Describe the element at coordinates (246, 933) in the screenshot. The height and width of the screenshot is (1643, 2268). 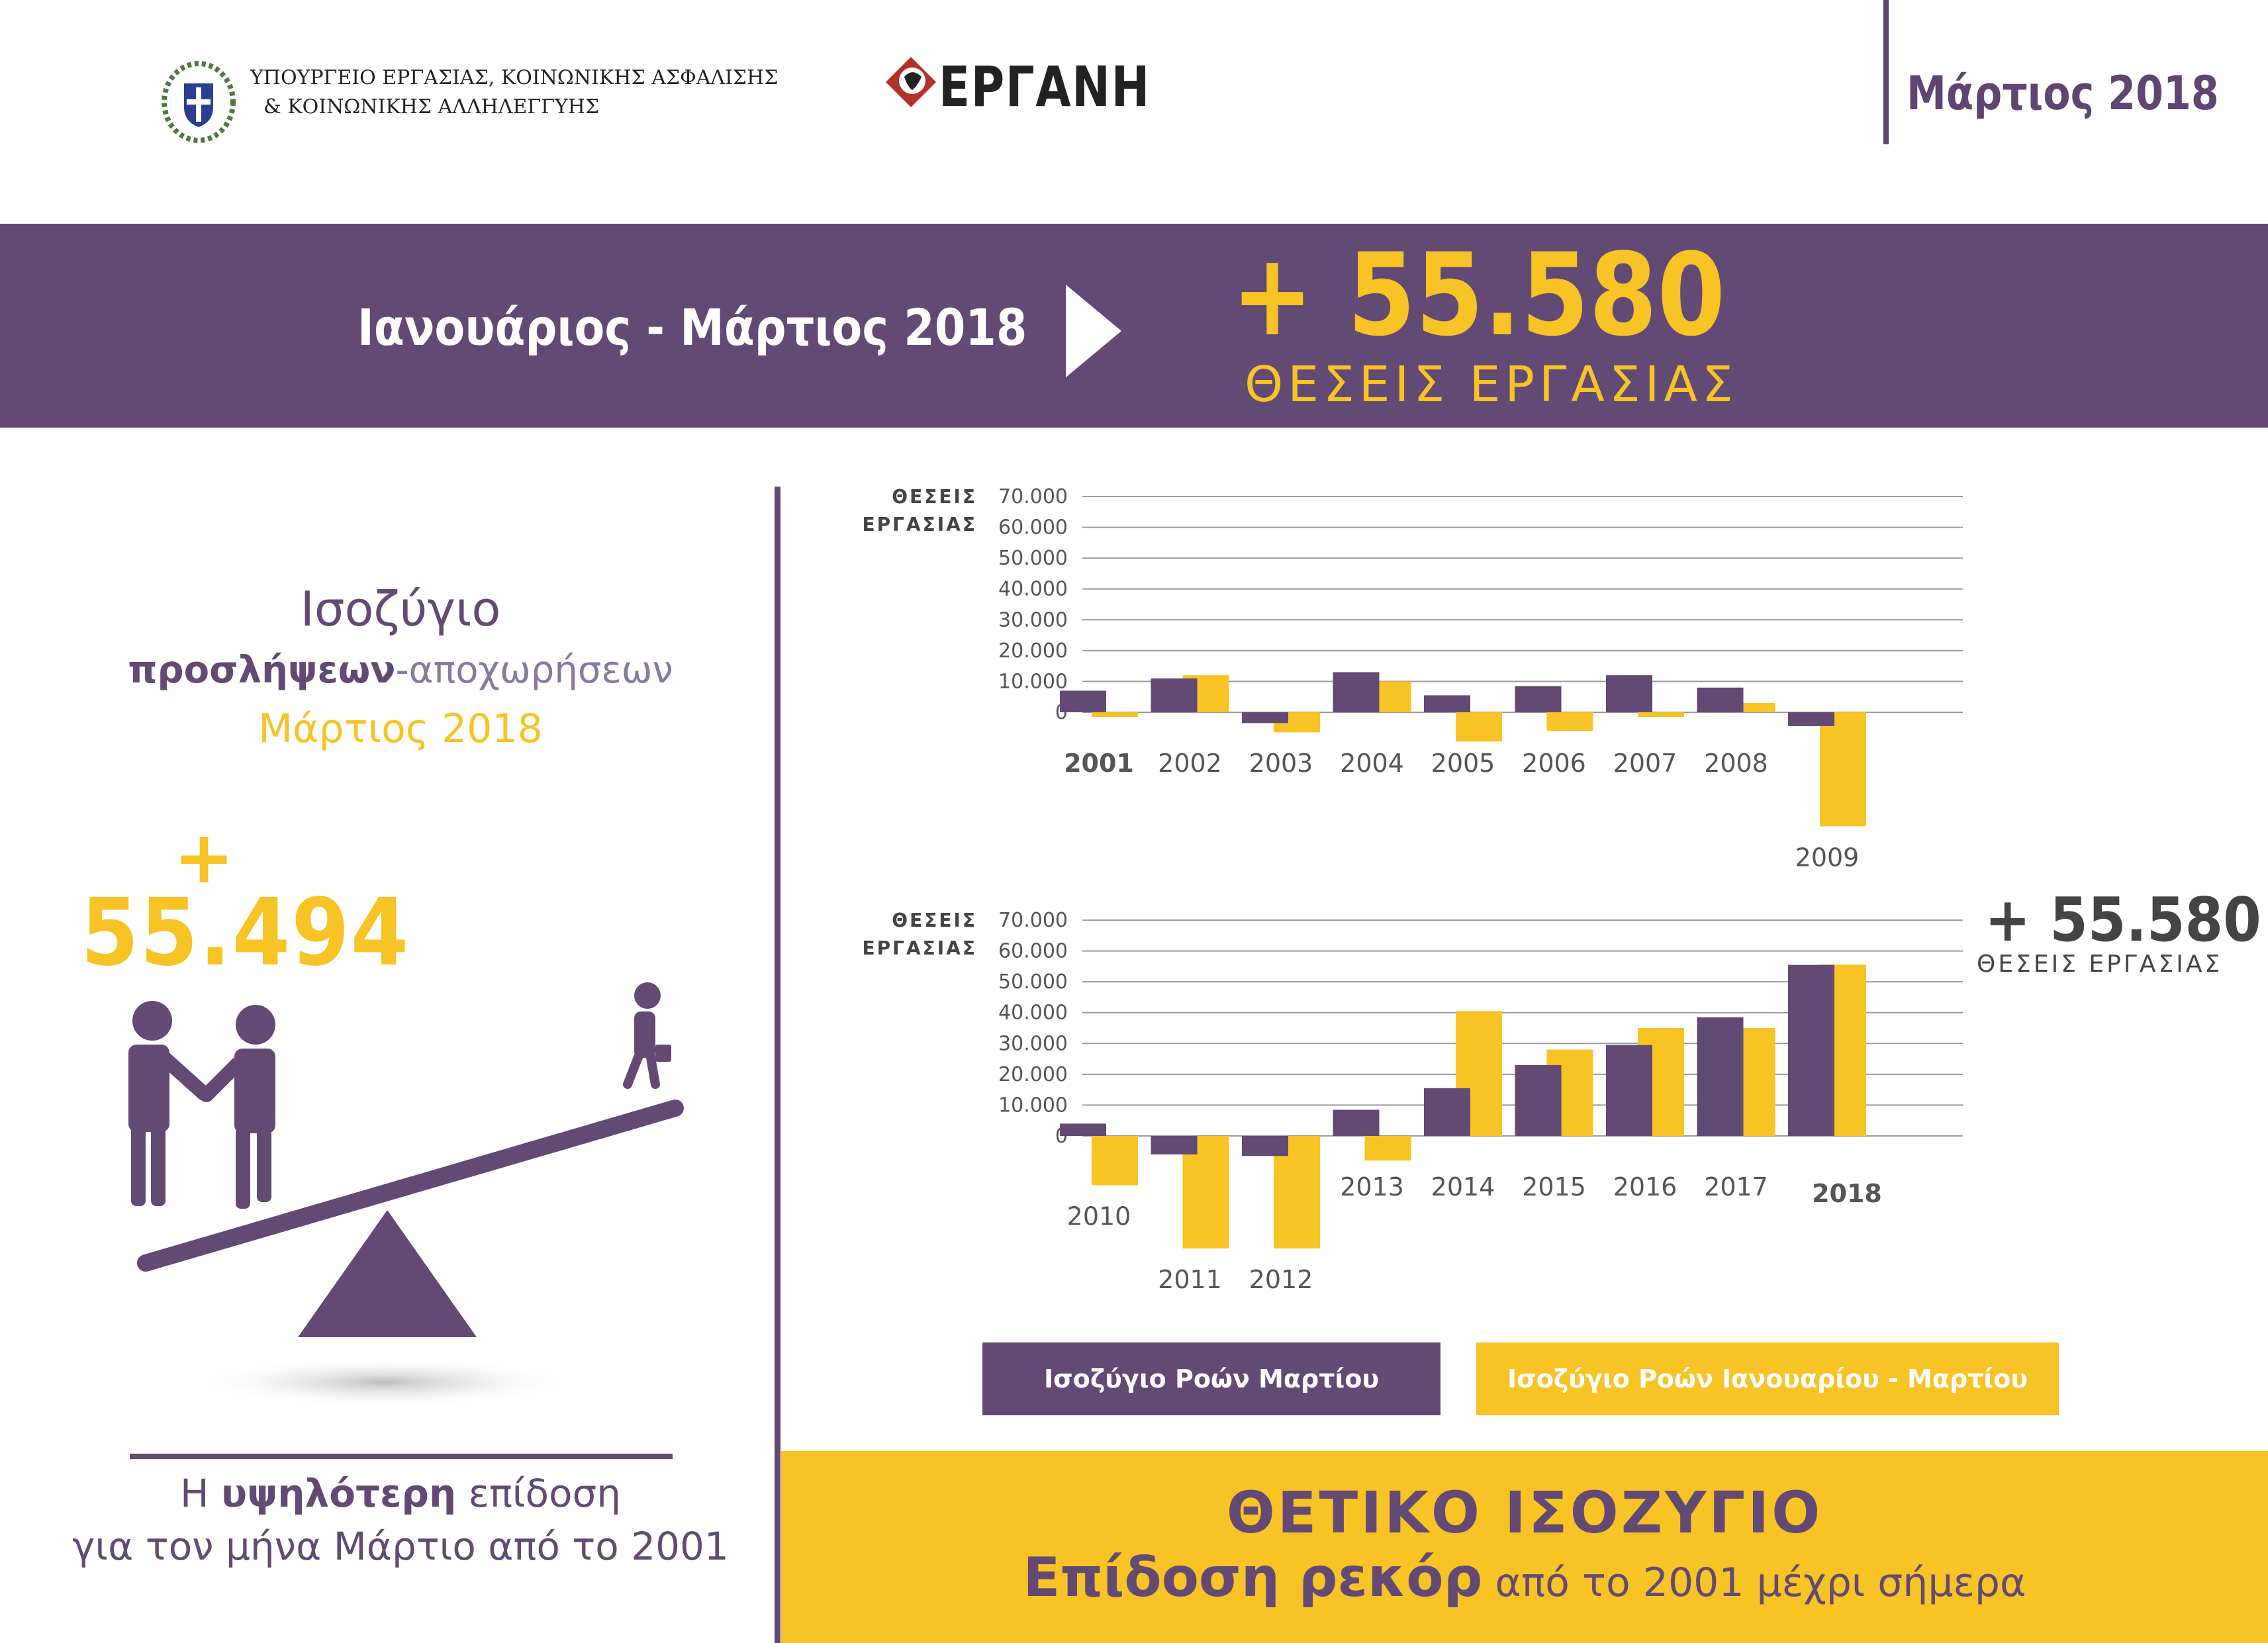
I see `left-value: 55.494` at that location.